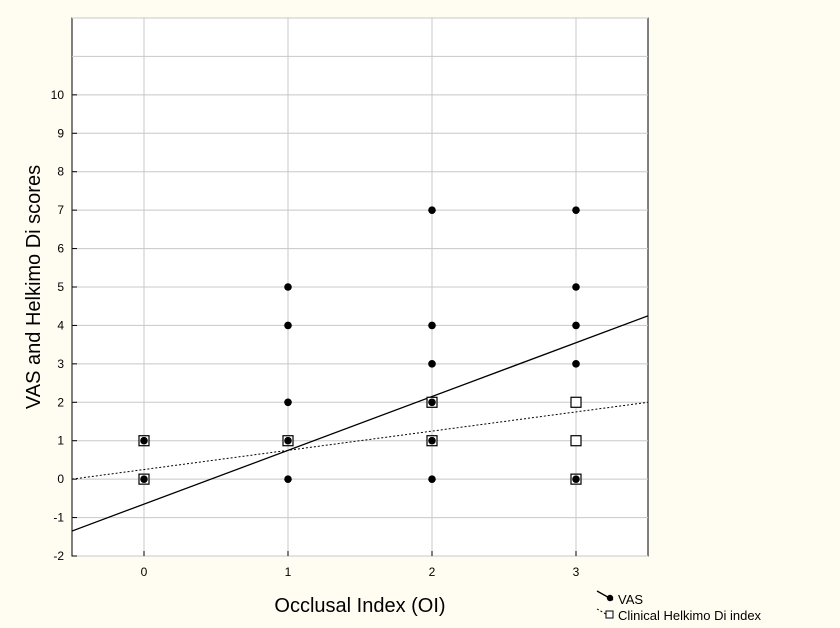  I want to click on legend-vas-label: VAS, so click(630, 599).